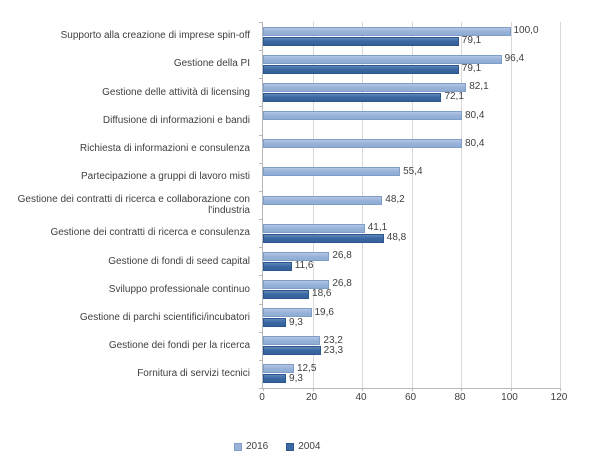  I want to click on category-label: Fornitura di servizi tecnici, so click(193, 374).